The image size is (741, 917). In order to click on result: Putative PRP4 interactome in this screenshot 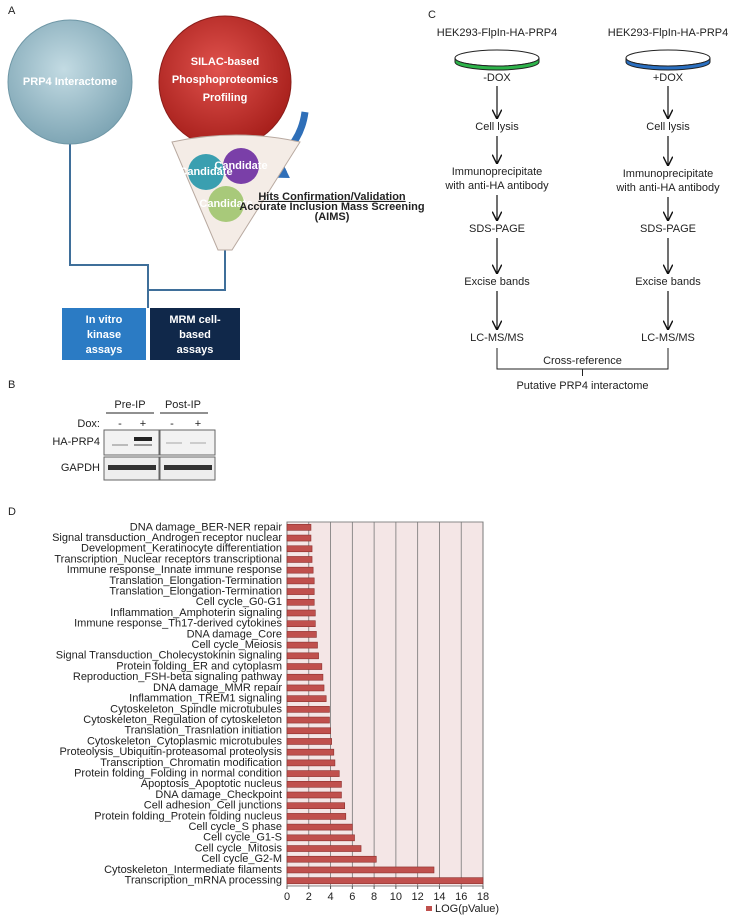, I will do `click(582, 386)`.